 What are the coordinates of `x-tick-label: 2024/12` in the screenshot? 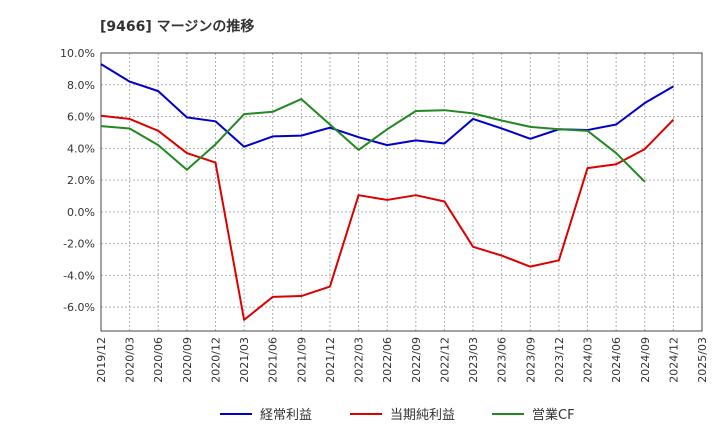 It's located at (673, 360).